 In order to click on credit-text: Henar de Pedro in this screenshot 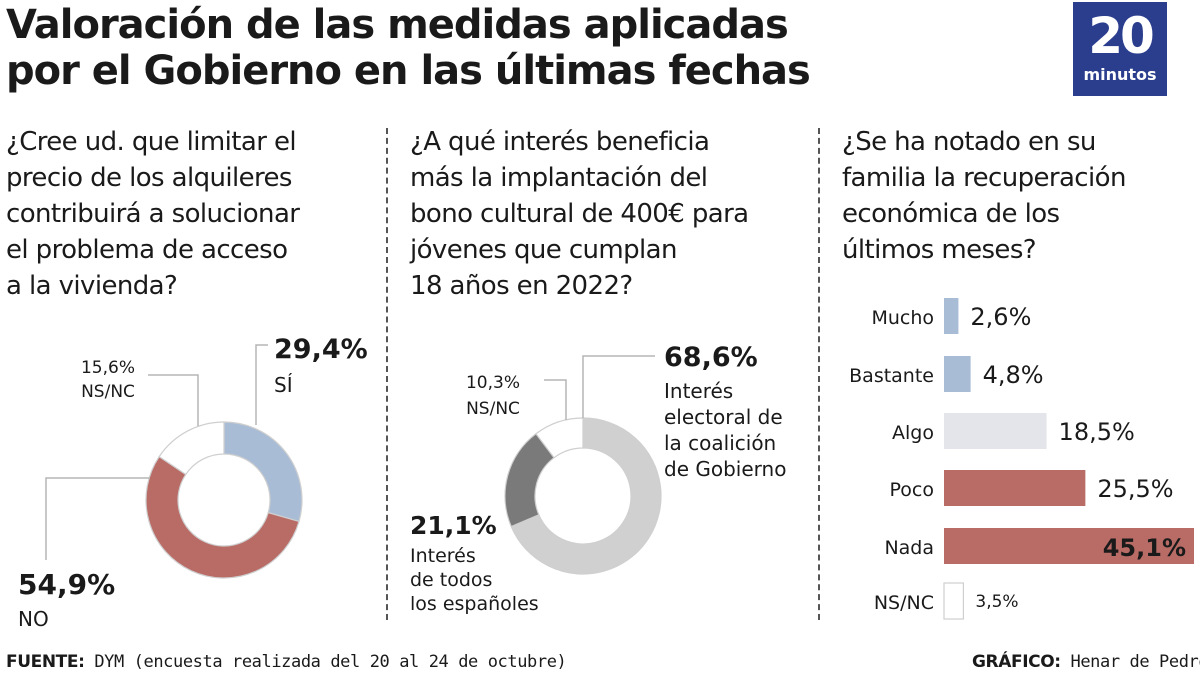, I will do `click(1135, 662)`.